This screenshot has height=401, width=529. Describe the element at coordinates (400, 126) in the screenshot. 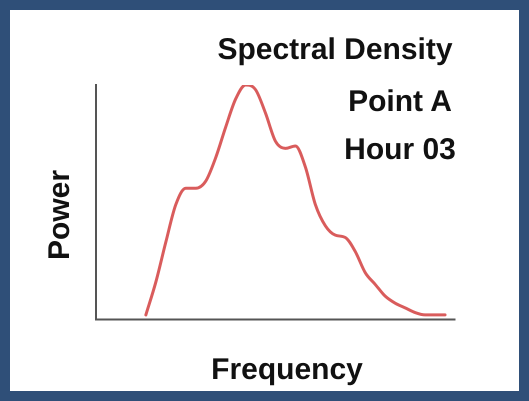

I see `text: Point A Hour 03` at that location.